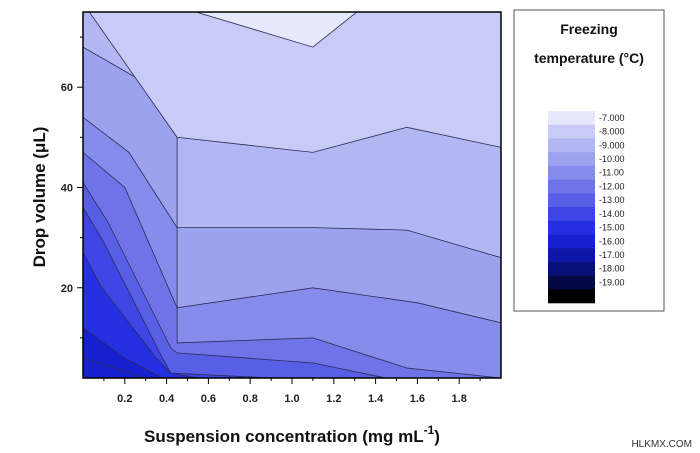 This screenshot has width=700, height=453. What do you see at coordinates (589, 29) in the screenshot?
I see `legend-title-line1: Freezing` at bounding box center [589, 29].